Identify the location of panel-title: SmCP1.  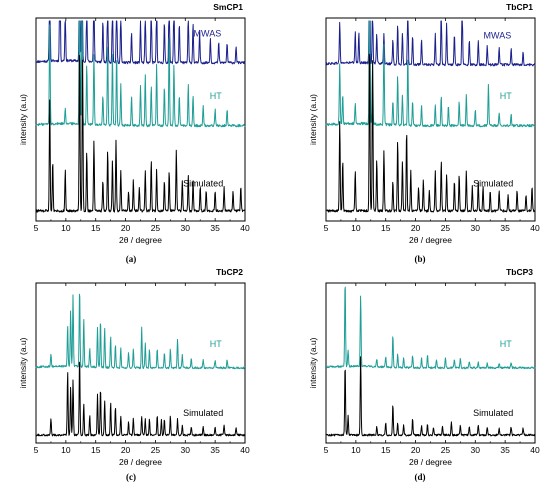
(228, 7).